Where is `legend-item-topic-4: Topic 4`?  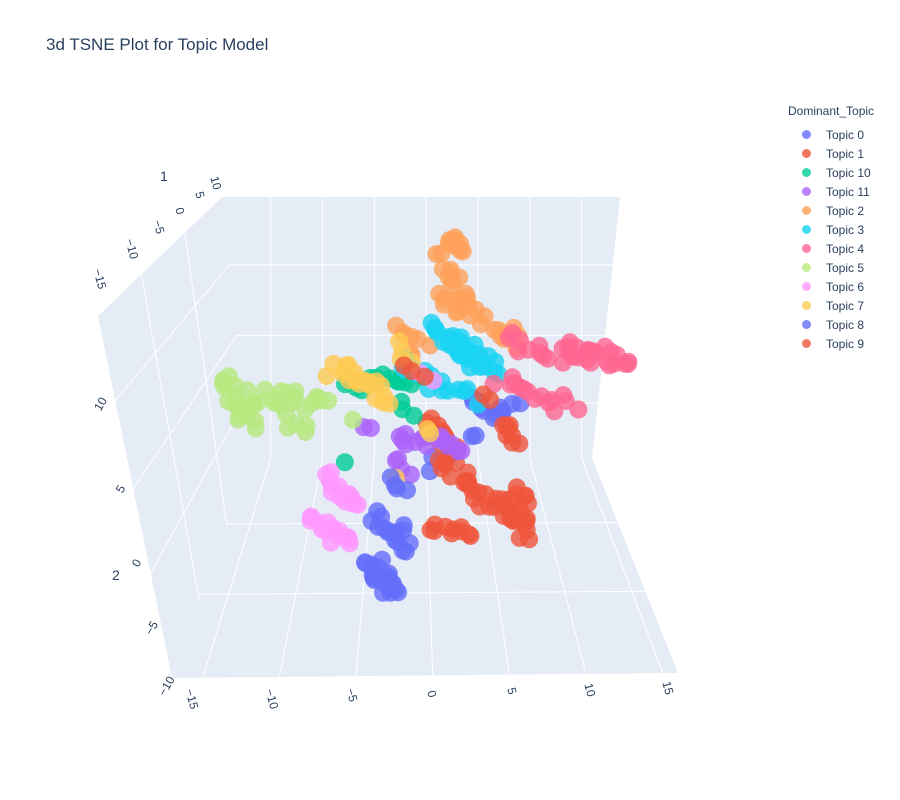 legend-item-topic-4: Topic 4 is located at coordinates (831, 248).